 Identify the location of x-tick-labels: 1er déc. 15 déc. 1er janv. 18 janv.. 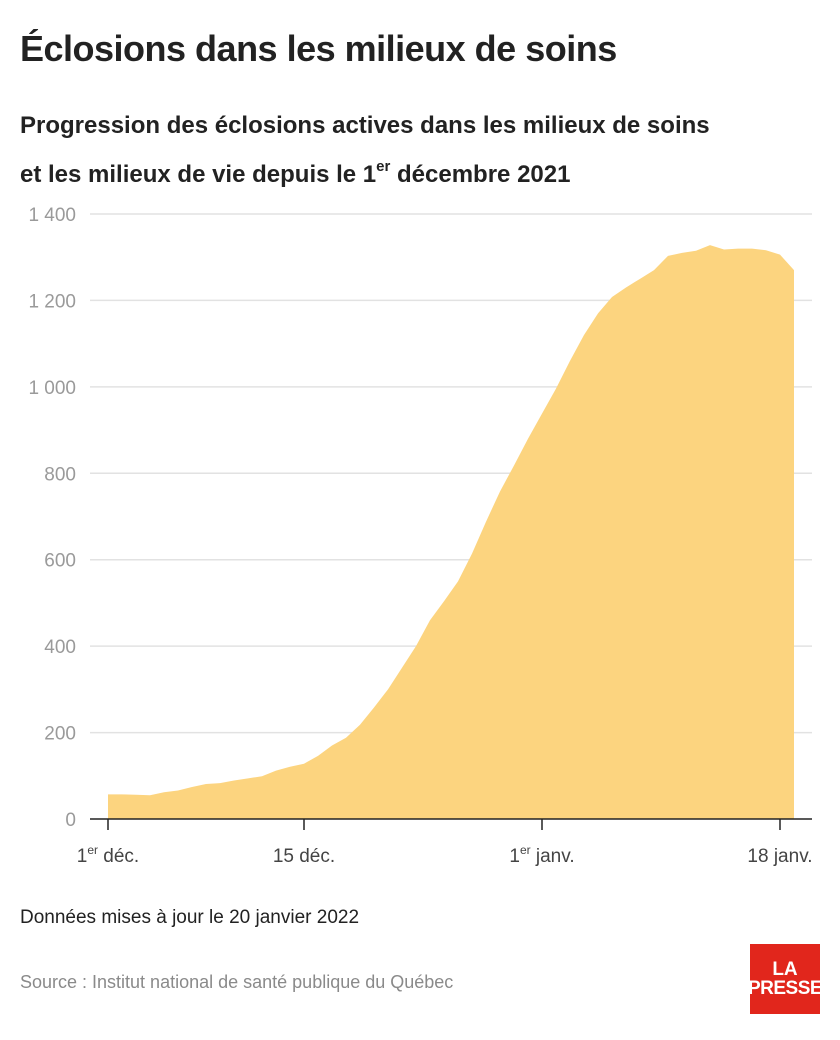
(445, 855).